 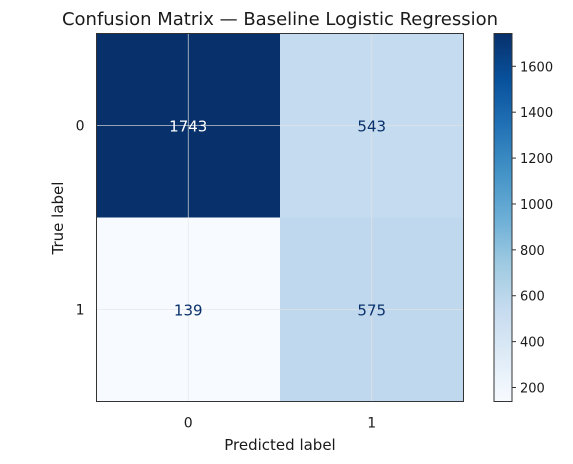 What do you see at coordinates (536, 205) in the screenshot?
I see `colorbar-tick-label: 1000` at bounding box center [536, 205].